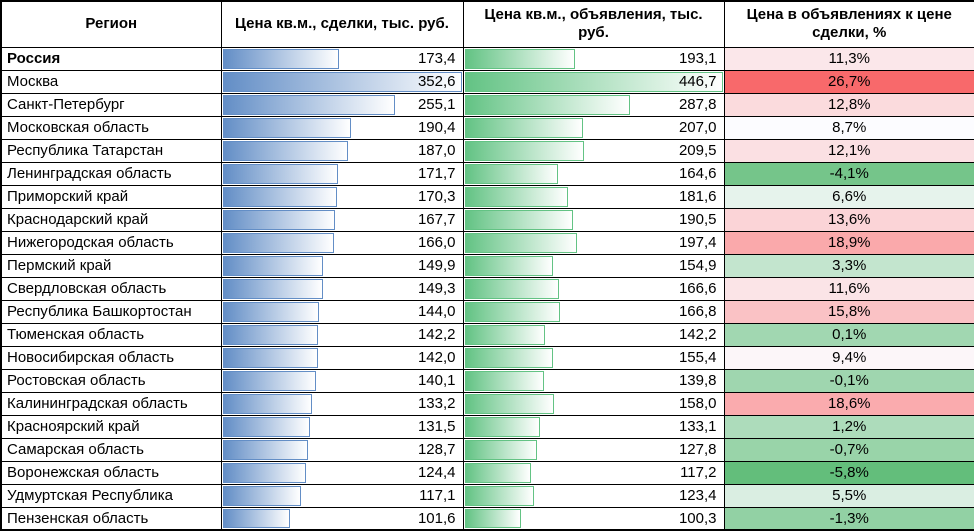 The width and height of the screenshot is (974, 531). What do you see at coordinates (111, 24) in the screenshot?
I see `header-cell-region: Регион` at bounding box center [111, 24].